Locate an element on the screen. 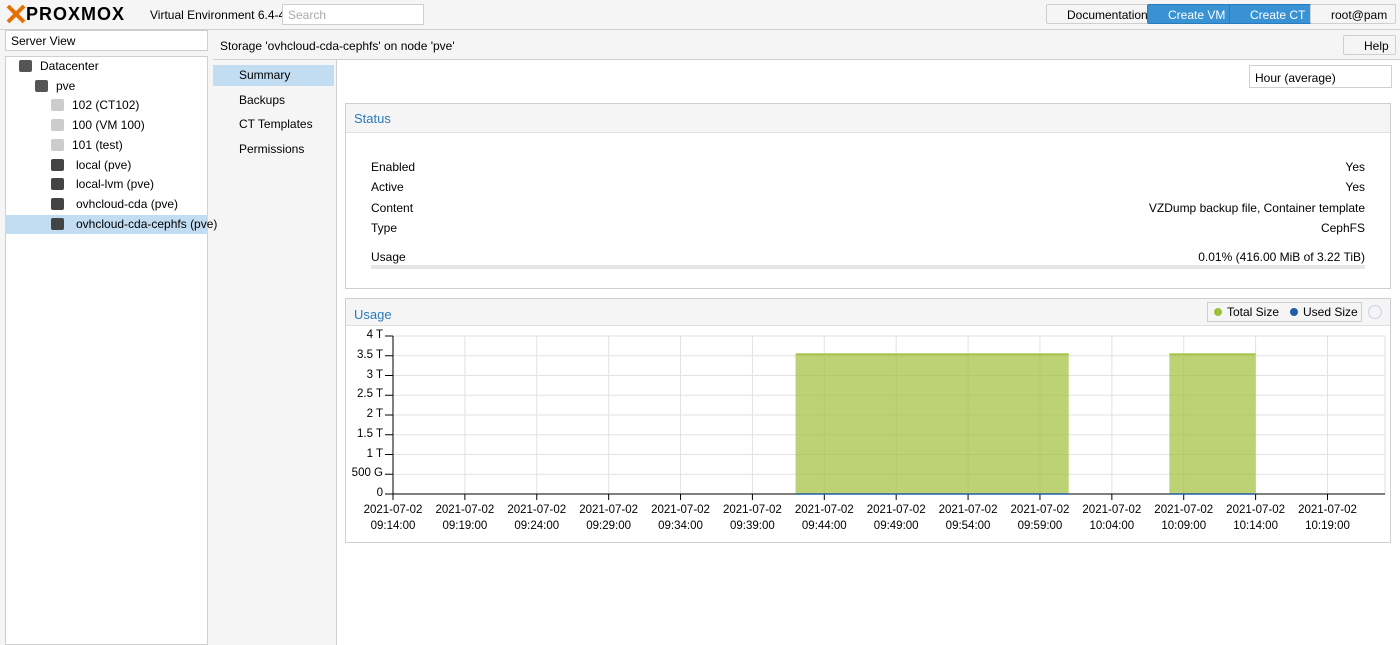 This screenshot has width=1400, height=645. timeframe-selector: Hour (average) is located at coordinates (1320, 76).